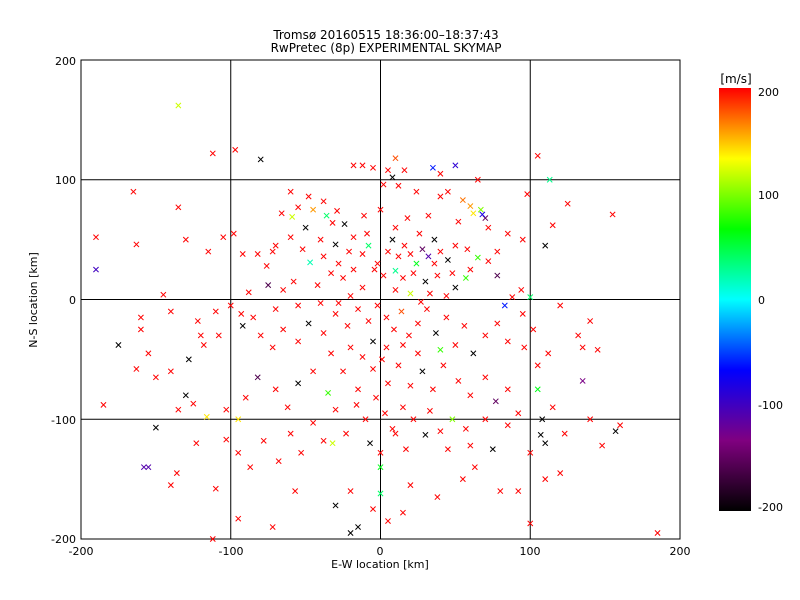 Image resolution: width=800 pixels, height=600 pixels. Describe the element at coordinates (65, 180) in the screenshot. I see `y-tick-label: 100` at that location.